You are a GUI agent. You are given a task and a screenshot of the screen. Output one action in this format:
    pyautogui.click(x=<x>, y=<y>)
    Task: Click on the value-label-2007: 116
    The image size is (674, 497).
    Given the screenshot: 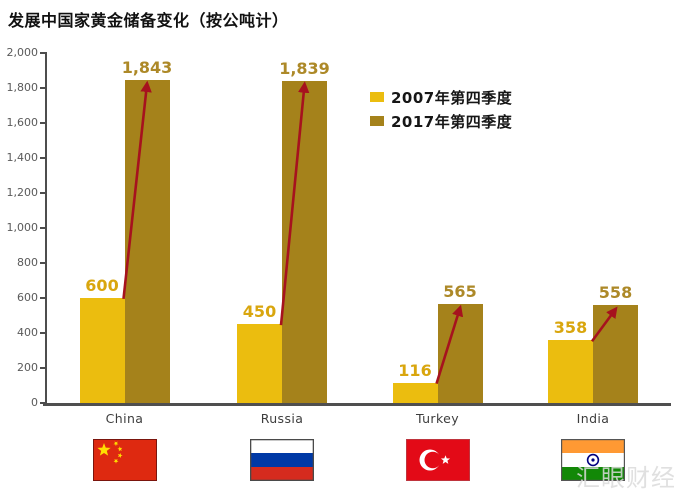 What is the action you would take?
    pyautogui.click(x=415, y=370)
    